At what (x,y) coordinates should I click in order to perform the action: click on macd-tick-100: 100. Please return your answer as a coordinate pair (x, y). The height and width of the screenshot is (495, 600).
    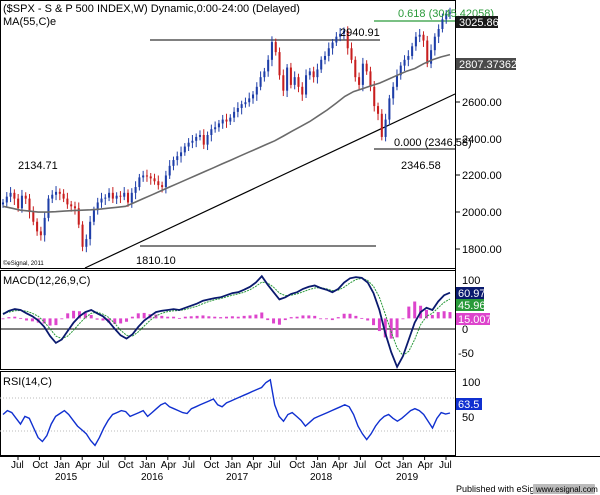
    Looking at the image, I should click on (471, 281).